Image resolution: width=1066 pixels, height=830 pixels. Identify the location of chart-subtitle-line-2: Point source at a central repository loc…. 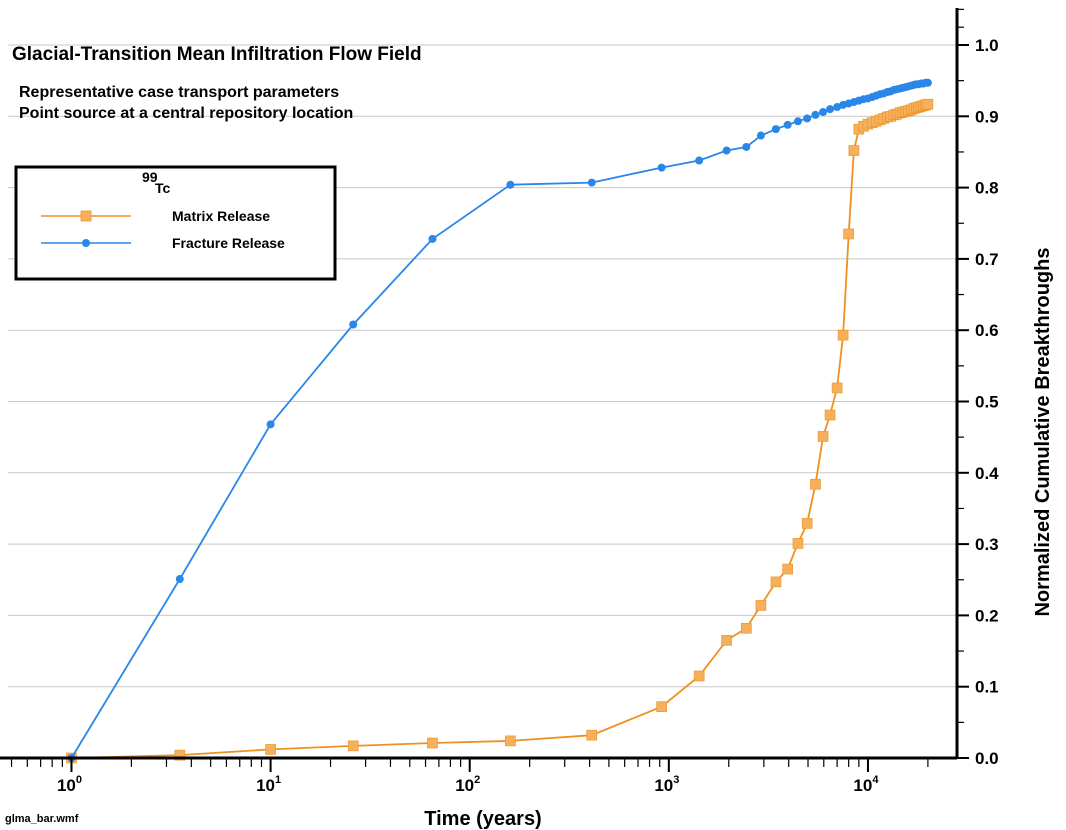
(186, 113).